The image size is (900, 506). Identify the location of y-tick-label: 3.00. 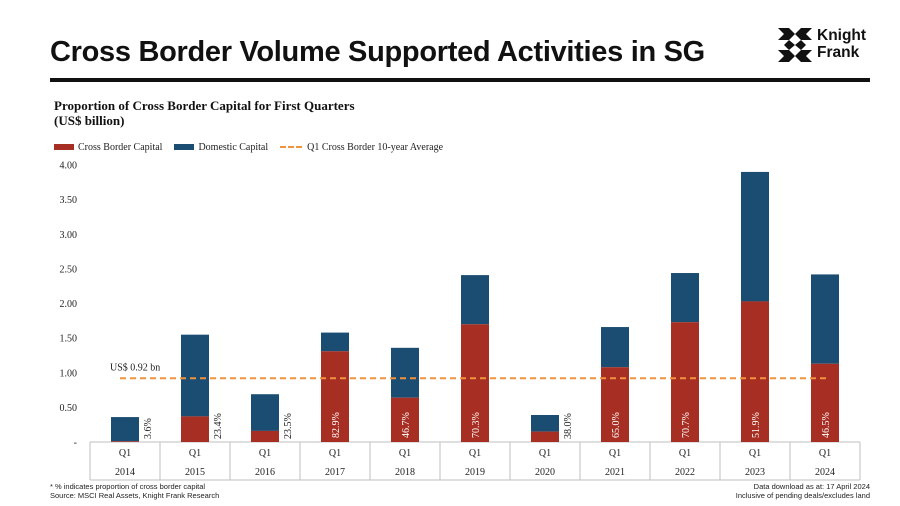
(69, 235).